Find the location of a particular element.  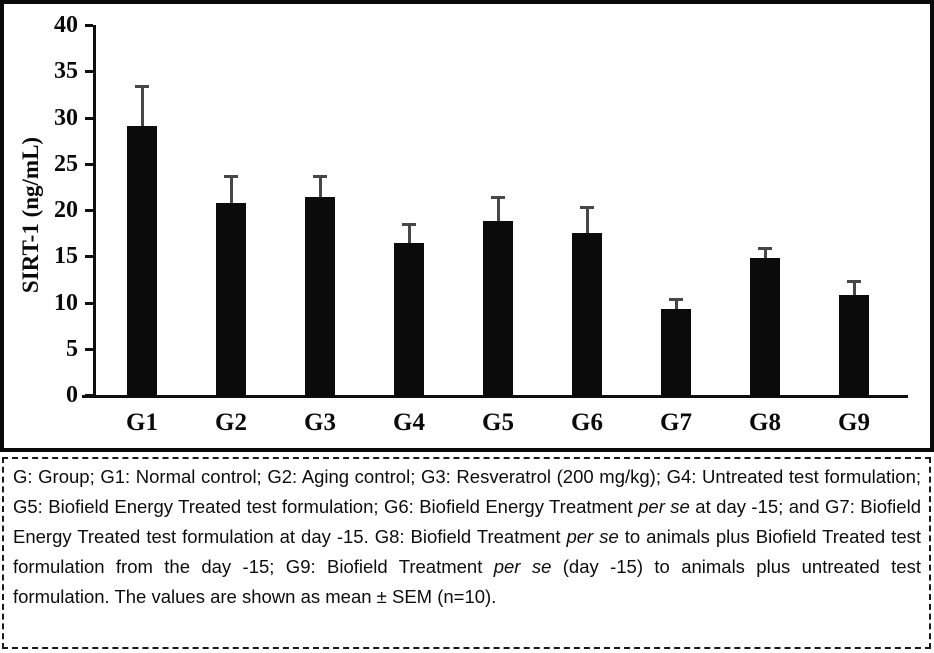

x-tick-label-G3: G3 is located at coordinates (320, 422).